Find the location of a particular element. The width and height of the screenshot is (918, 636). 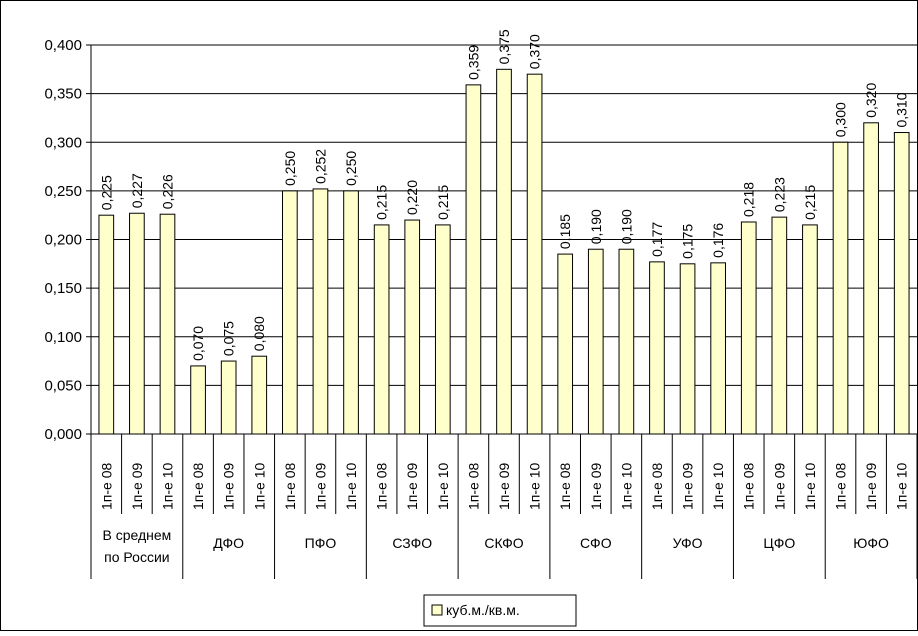

data-label: 0,220 is located at coordinates (412, 197).